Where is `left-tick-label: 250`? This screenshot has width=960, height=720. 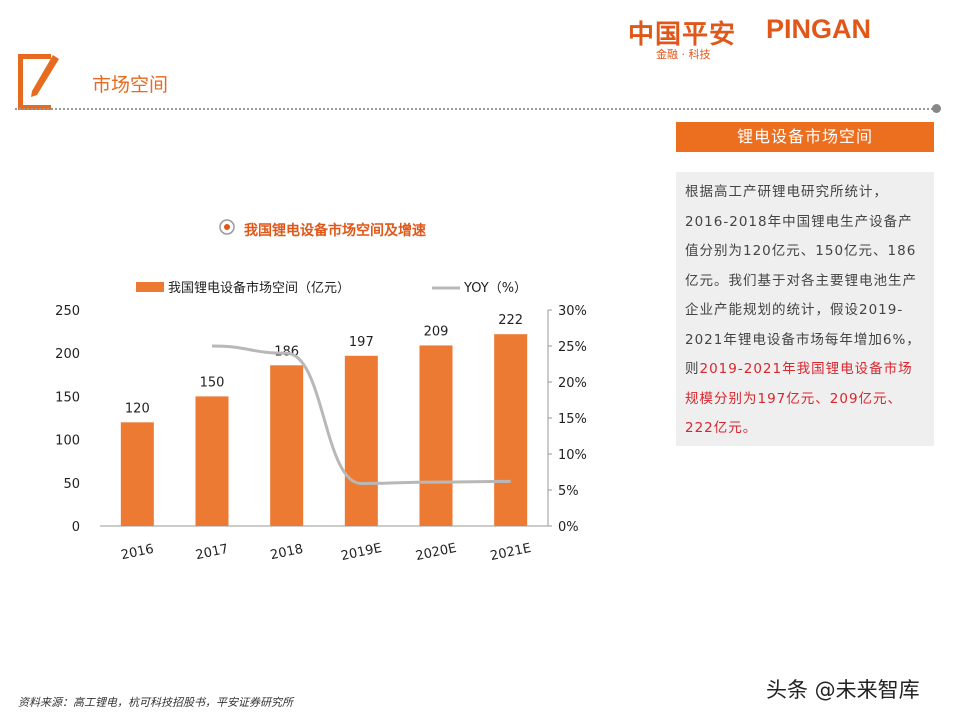
left-tick-label: 250 is located at coordinates (67, 311).